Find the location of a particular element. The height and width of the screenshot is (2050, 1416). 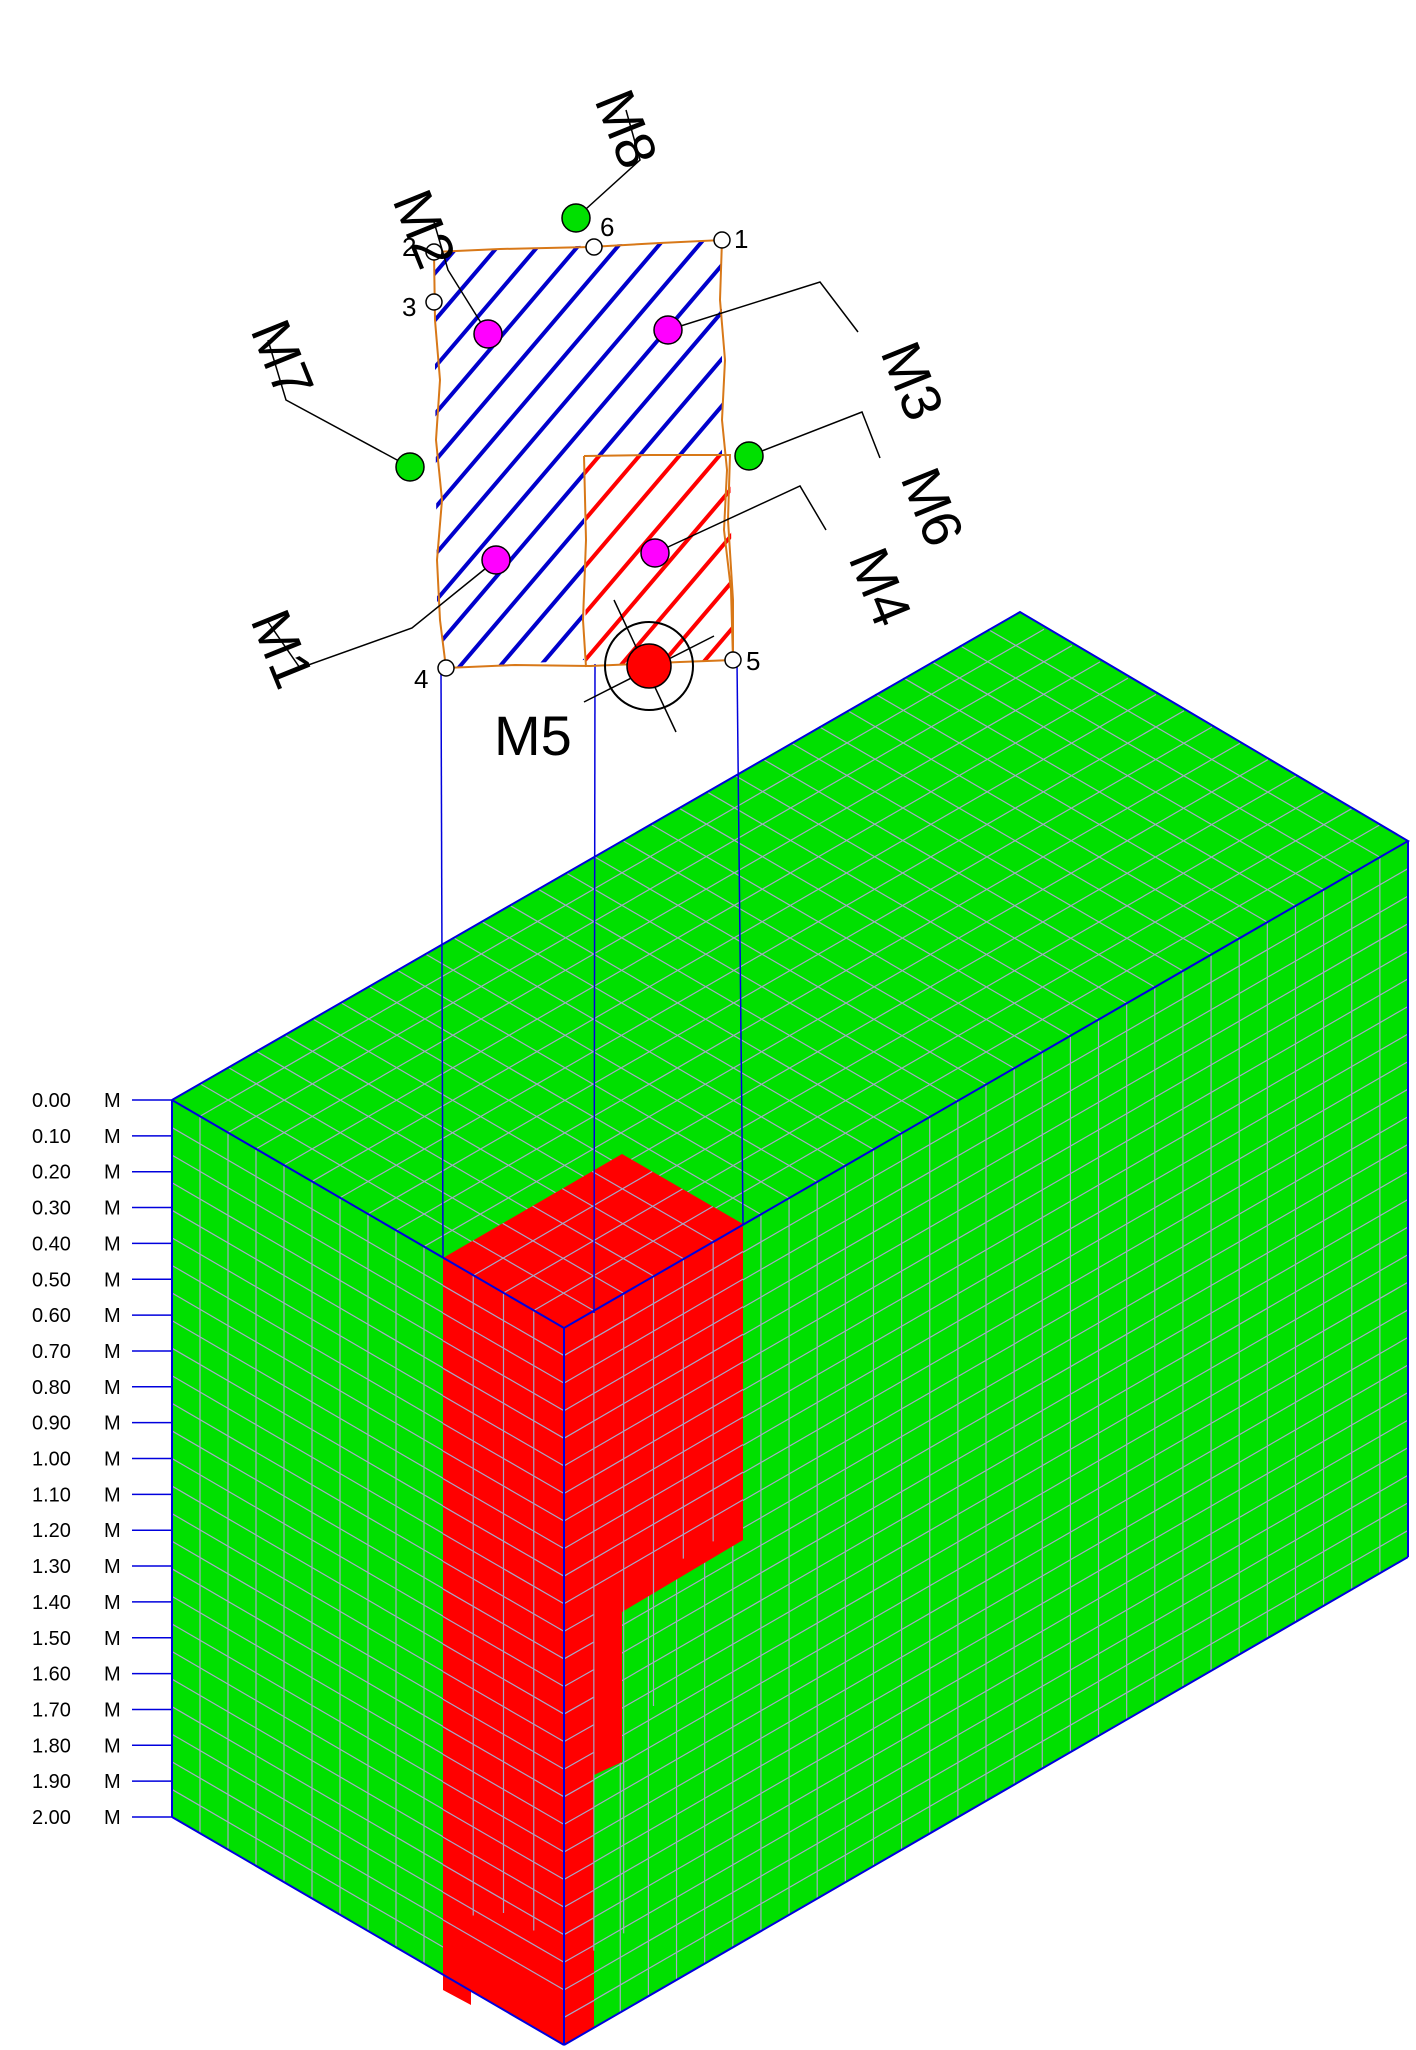

marker-label-m5: M5 is located at coordinates (533, 735).